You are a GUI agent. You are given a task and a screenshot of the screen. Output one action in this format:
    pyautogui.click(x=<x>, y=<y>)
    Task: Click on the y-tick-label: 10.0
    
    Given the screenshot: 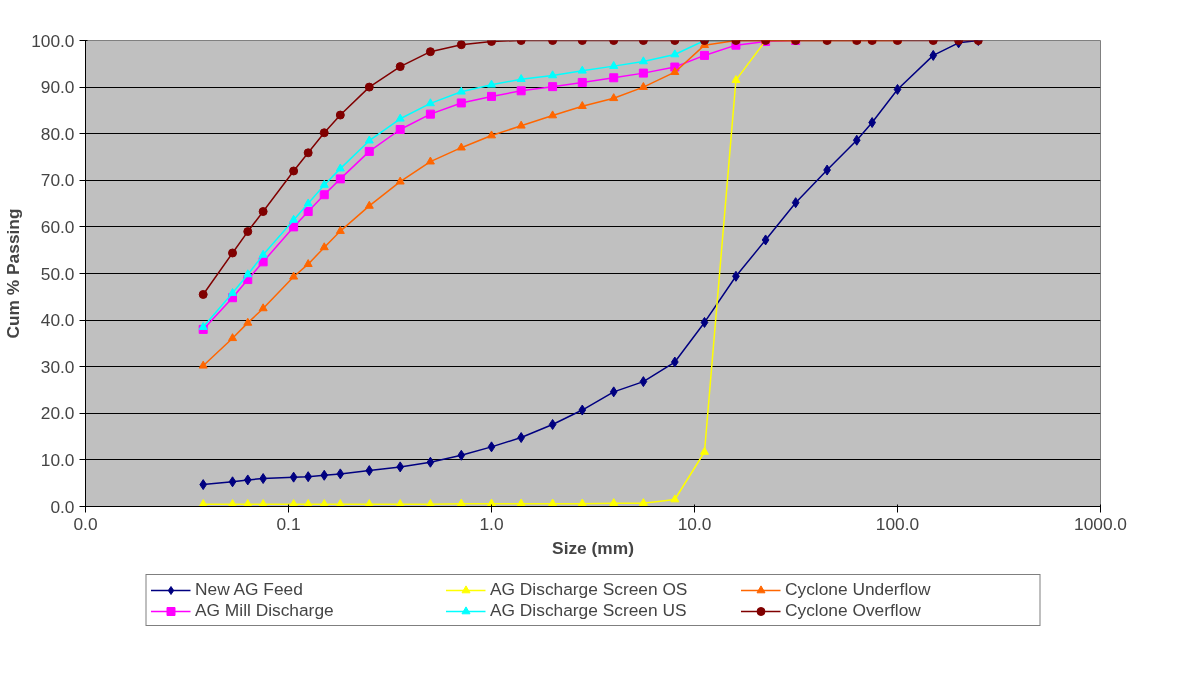 What is the action you would take?
    pyautogui.click(x=57, y=459)
    